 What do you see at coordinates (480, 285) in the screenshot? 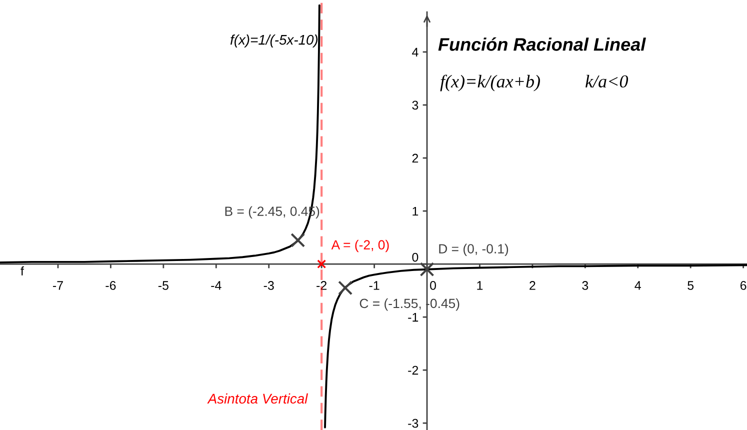
I see `x-tick-label: 1` at bounding box center [480, 285].